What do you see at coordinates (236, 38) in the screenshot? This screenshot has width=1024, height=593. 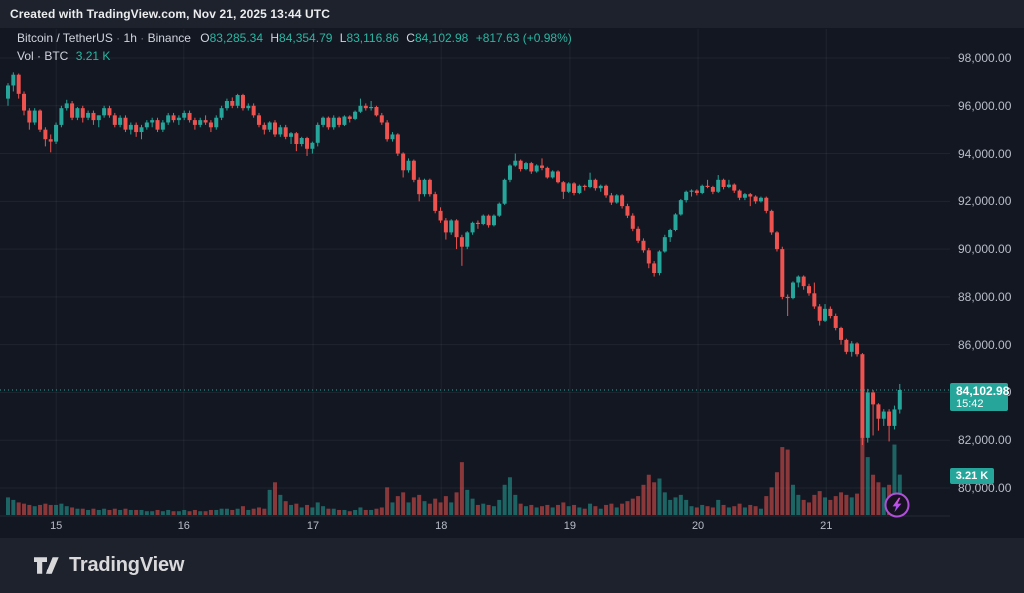 I see `open-value: 83,285.34` at bounding box center [236, 38].